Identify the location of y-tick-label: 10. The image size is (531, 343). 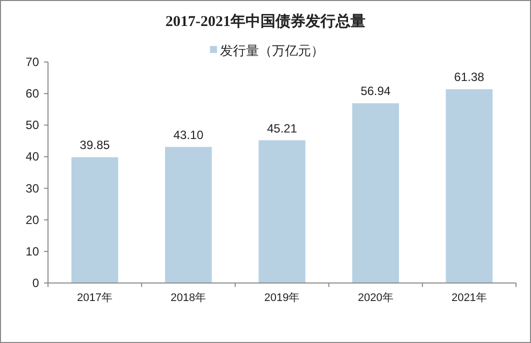
(33, 251).